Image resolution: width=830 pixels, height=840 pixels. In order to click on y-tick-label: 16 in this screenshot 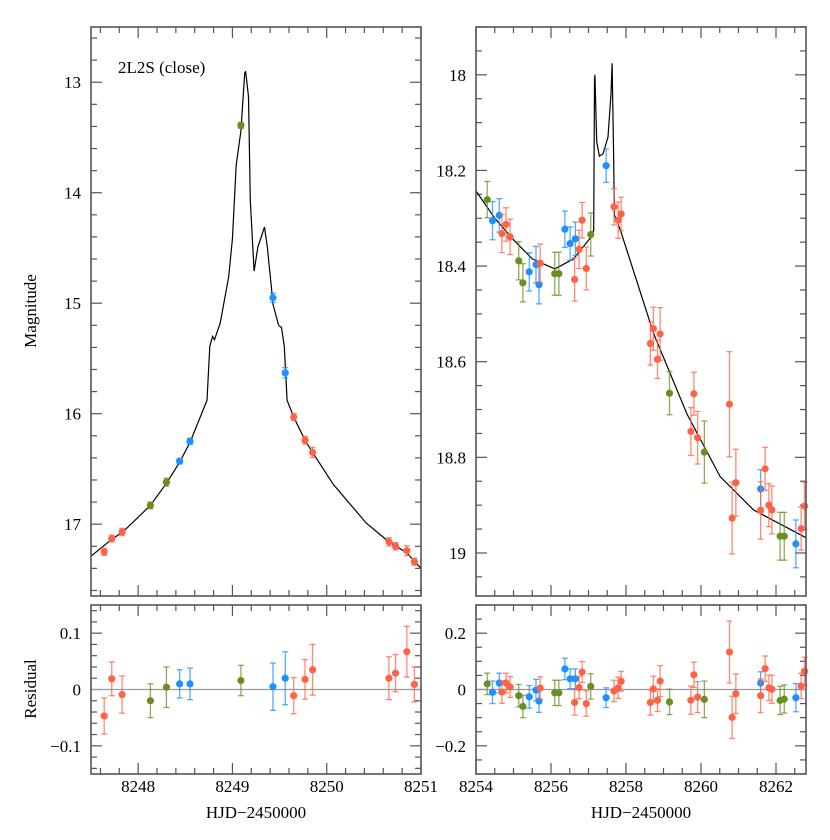, I will do `click(72, 414)`.